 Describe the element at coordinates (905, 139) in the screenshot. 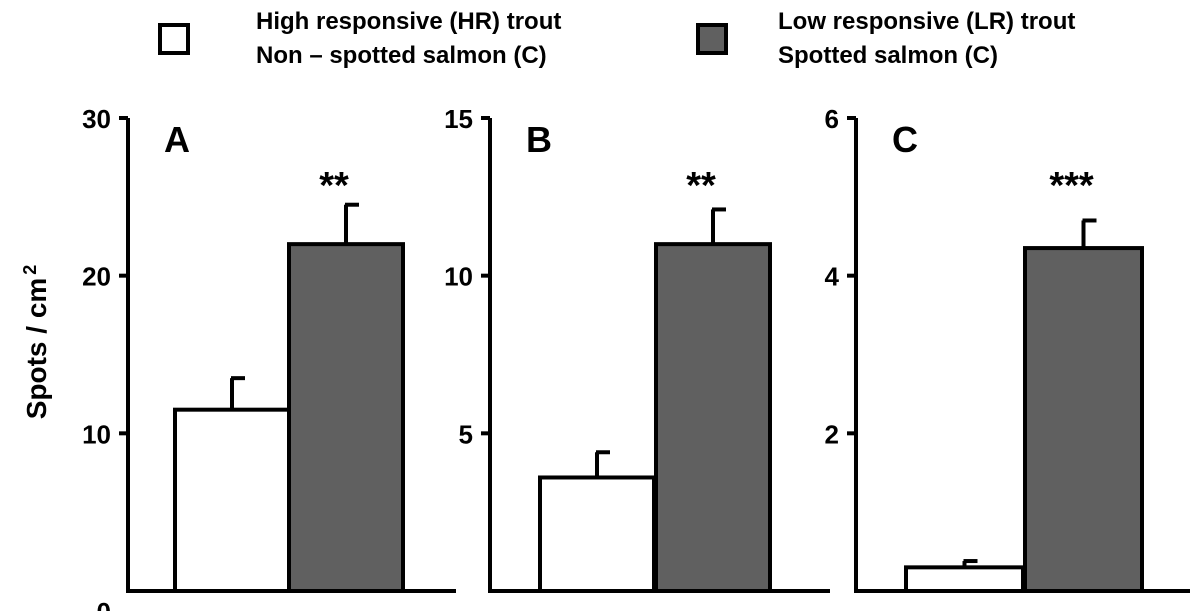

I see `panel-c-label: C` at that location.